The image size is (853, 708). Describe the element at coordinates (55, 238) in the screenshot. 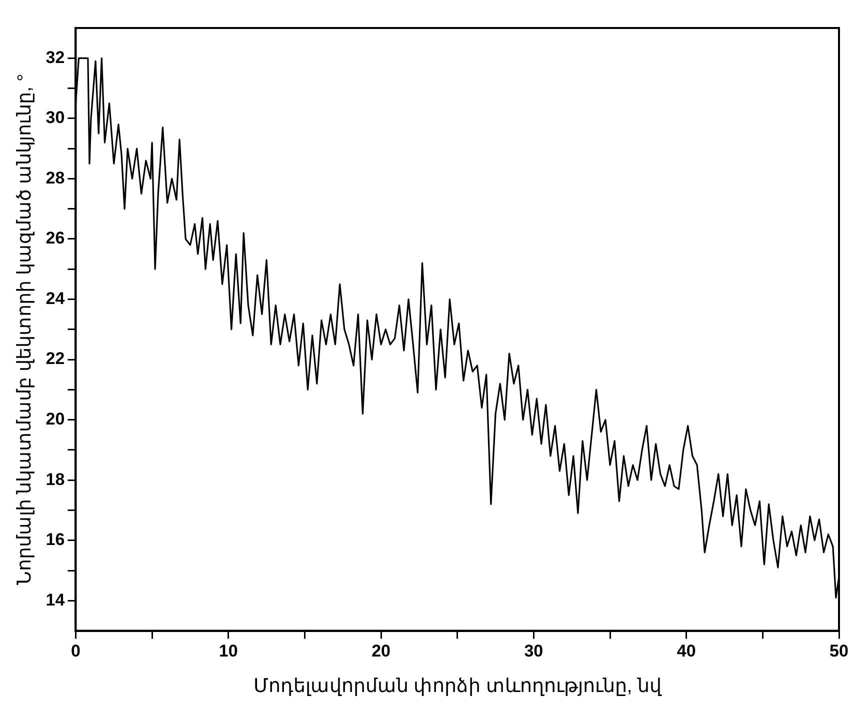

I see `y-tick-label: 26` at that location.